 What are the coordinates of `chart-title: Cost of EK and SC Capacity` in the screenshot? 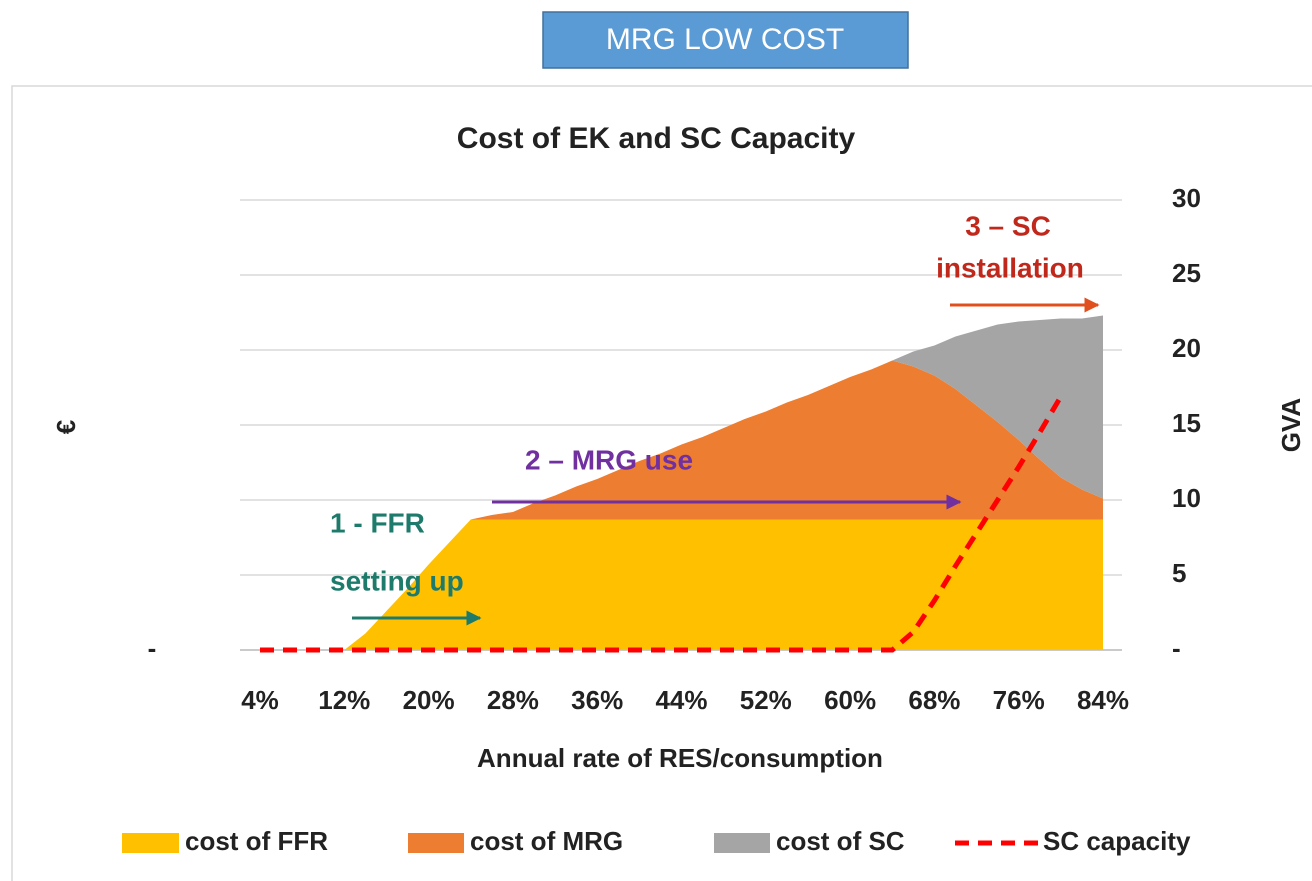 It's located at (656, 138).